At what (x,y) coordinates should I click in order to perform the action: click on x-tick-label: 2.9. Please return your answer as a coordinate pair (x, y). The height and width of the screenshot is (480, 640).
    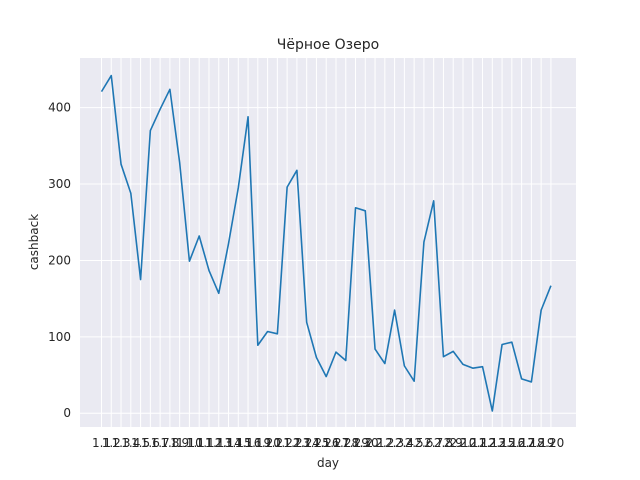
    Looking at the image, I should click on (453, 443).